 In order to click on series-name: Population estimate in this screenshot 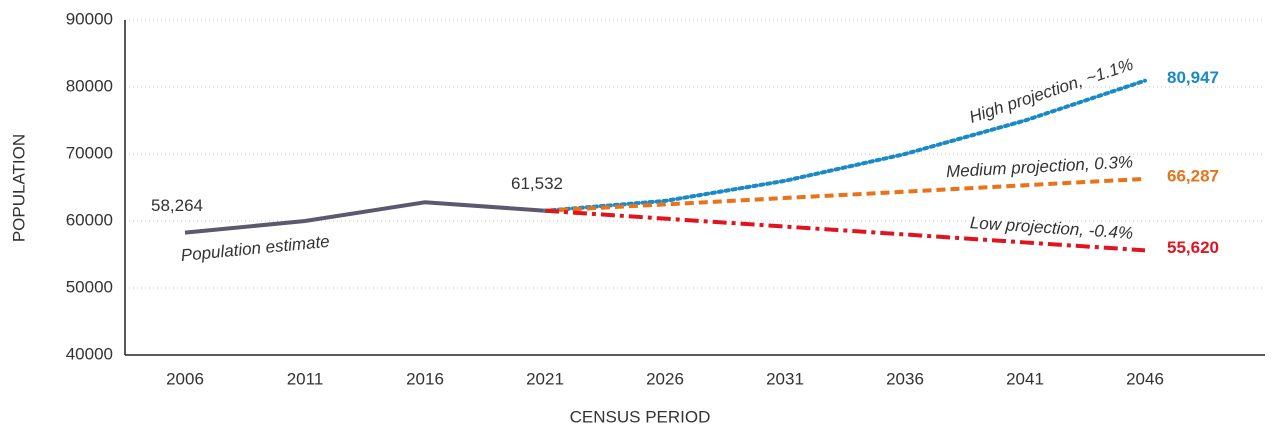, I will do `click(255, 248)`.